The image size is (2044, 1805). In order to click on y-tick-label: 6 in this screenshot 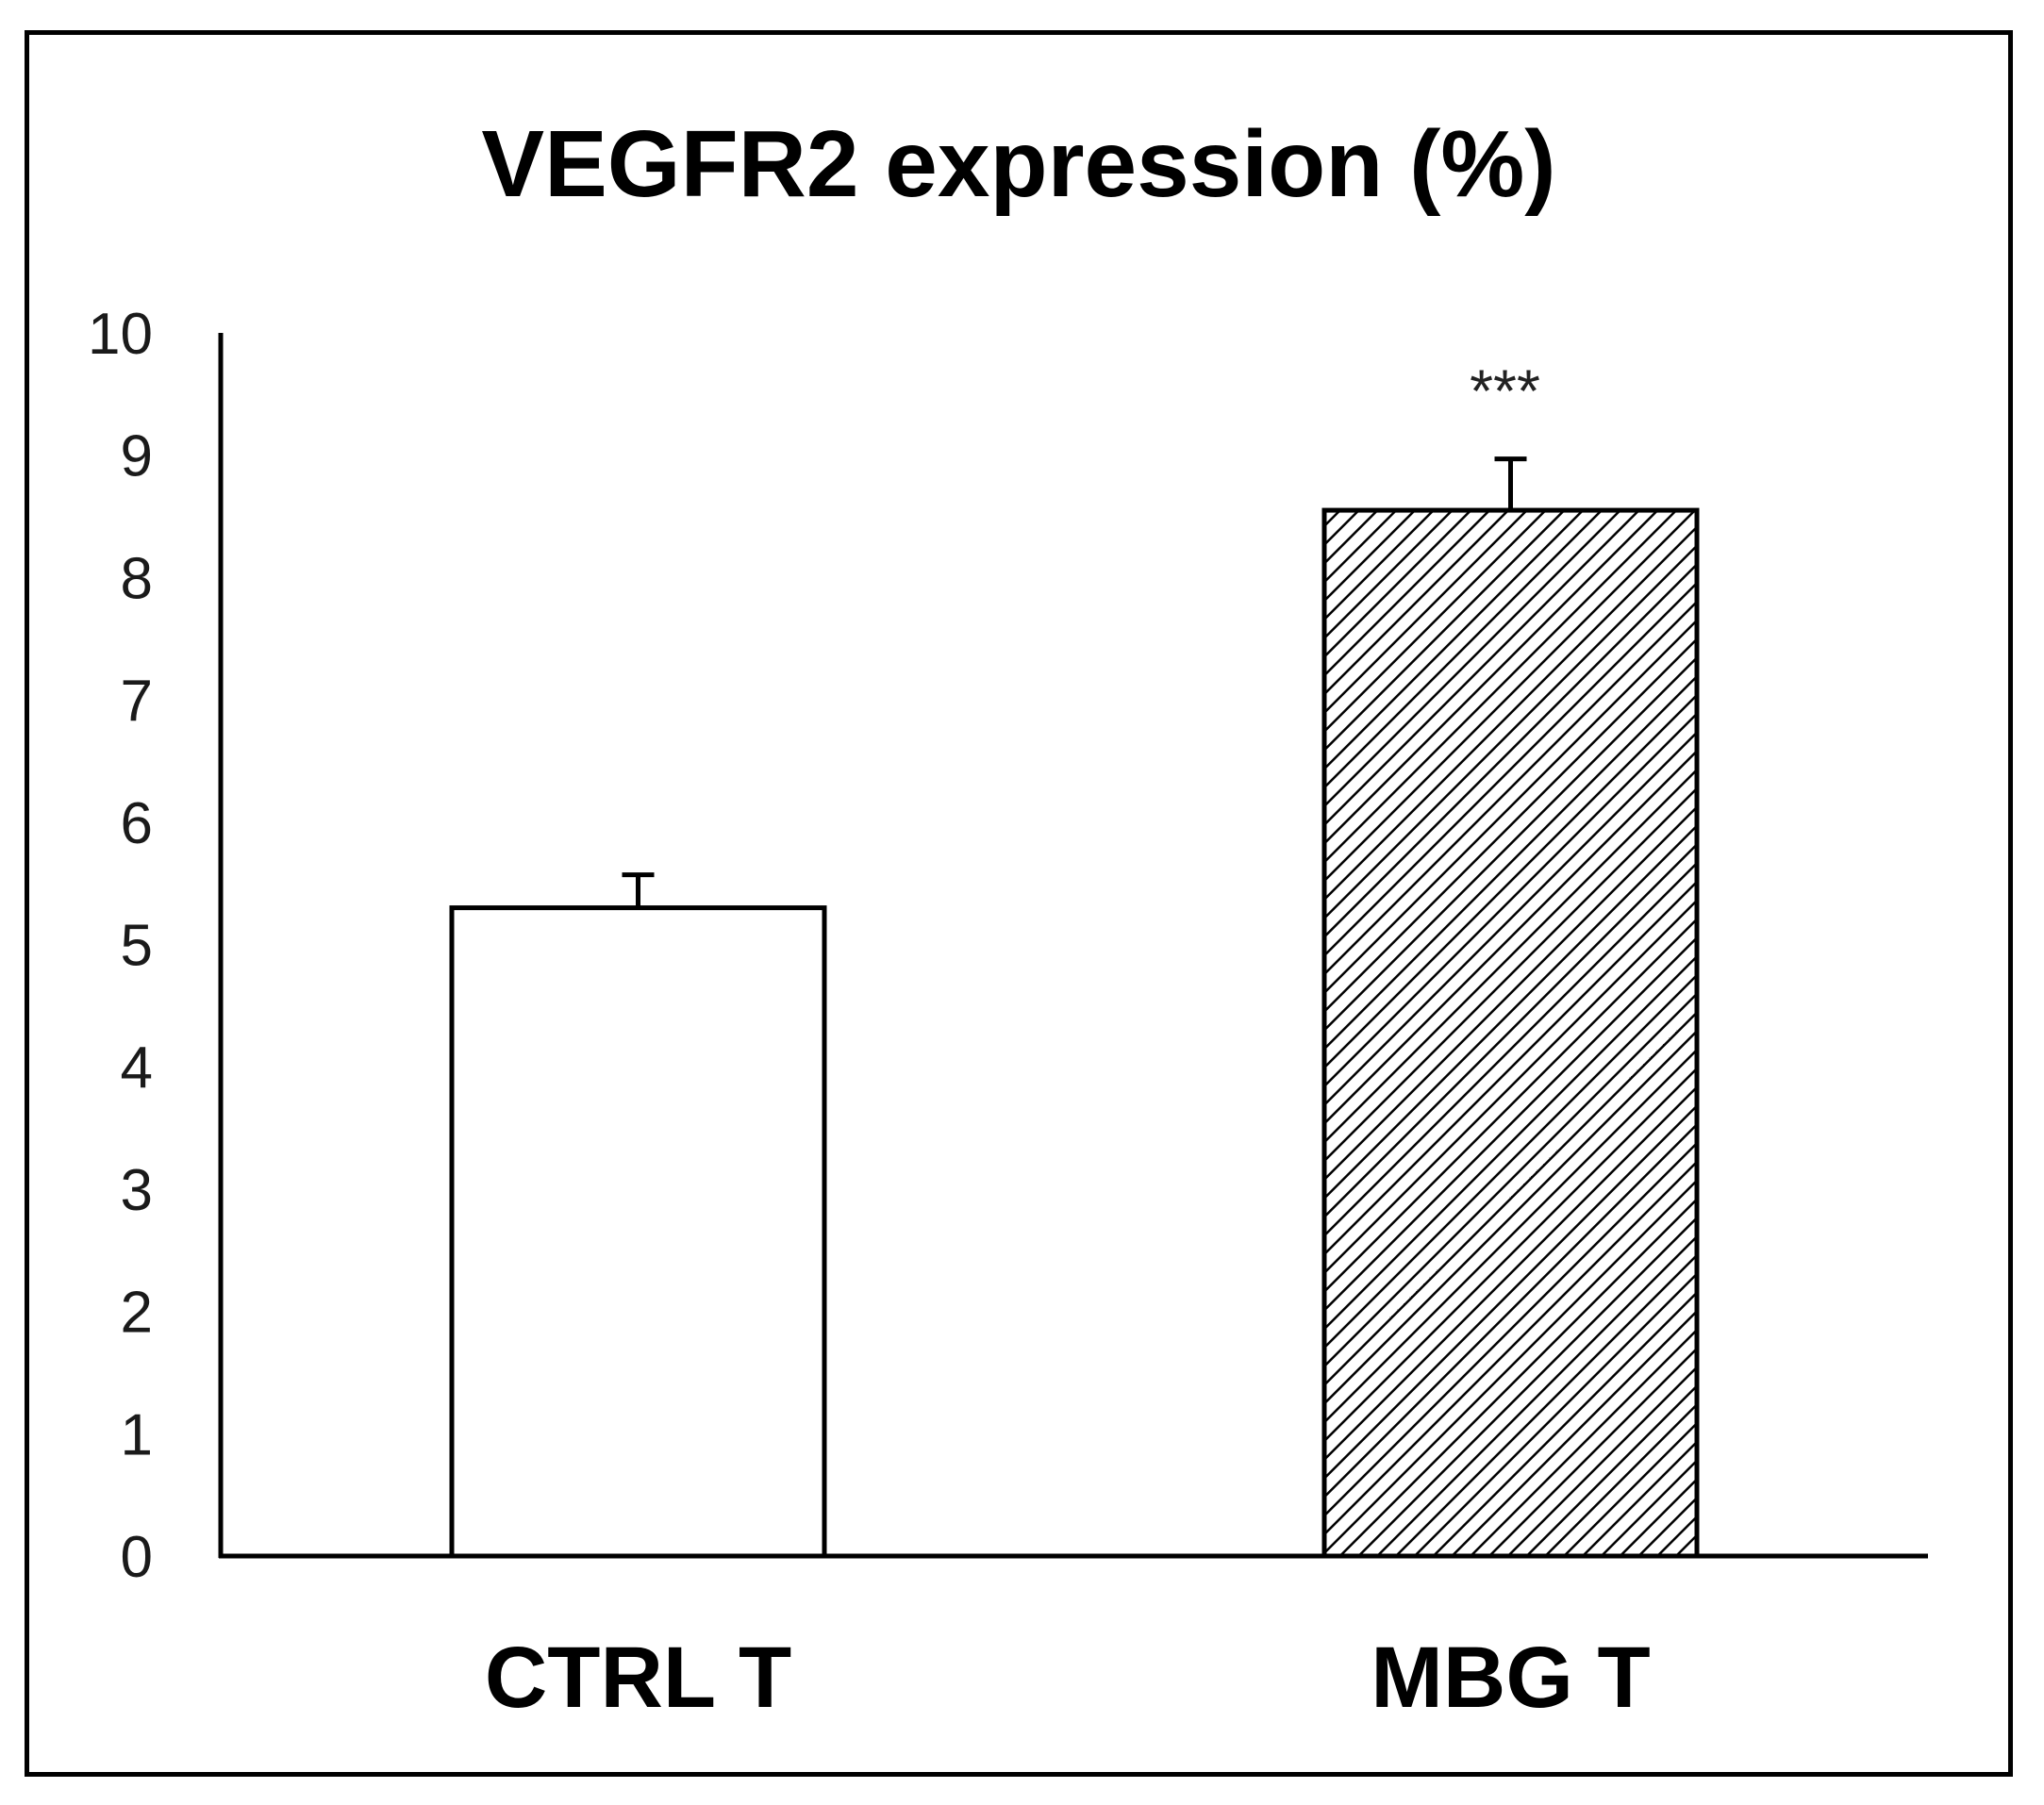, I will do `click(137, 824)`.